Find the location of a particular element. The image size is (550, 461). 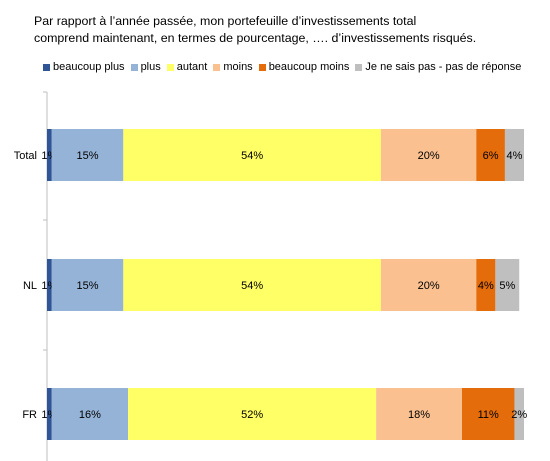

category-label: Total is located at coordinates (25, 156).